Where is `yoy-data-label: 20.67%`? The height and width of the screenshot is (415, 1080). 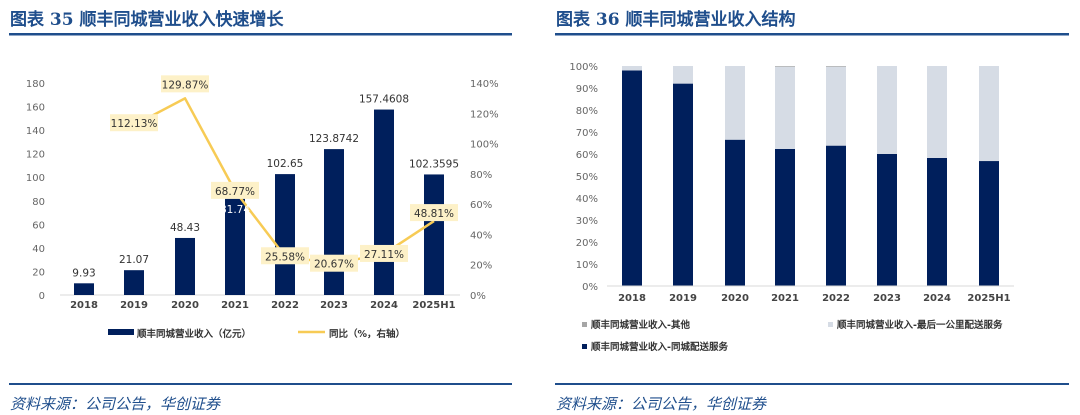
yoy-data-label: 20.67% is located at coordinates (334, 265).